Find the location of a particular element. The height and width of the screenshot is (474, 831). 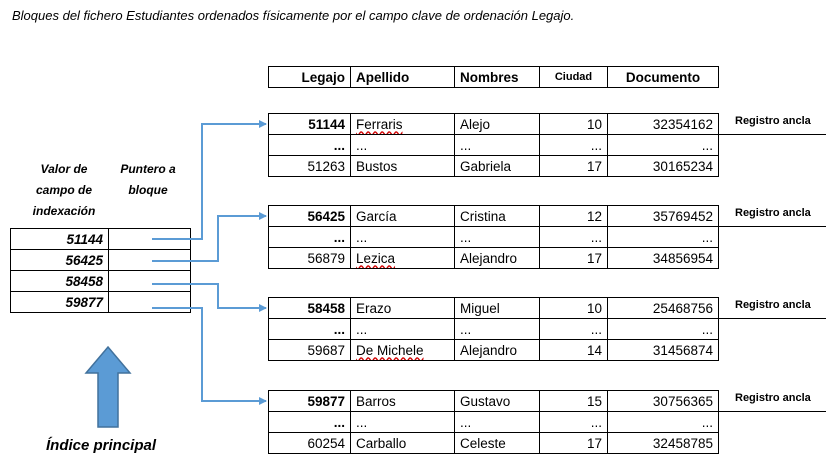

cell-apellido: García is located at coordinates (402, 216).